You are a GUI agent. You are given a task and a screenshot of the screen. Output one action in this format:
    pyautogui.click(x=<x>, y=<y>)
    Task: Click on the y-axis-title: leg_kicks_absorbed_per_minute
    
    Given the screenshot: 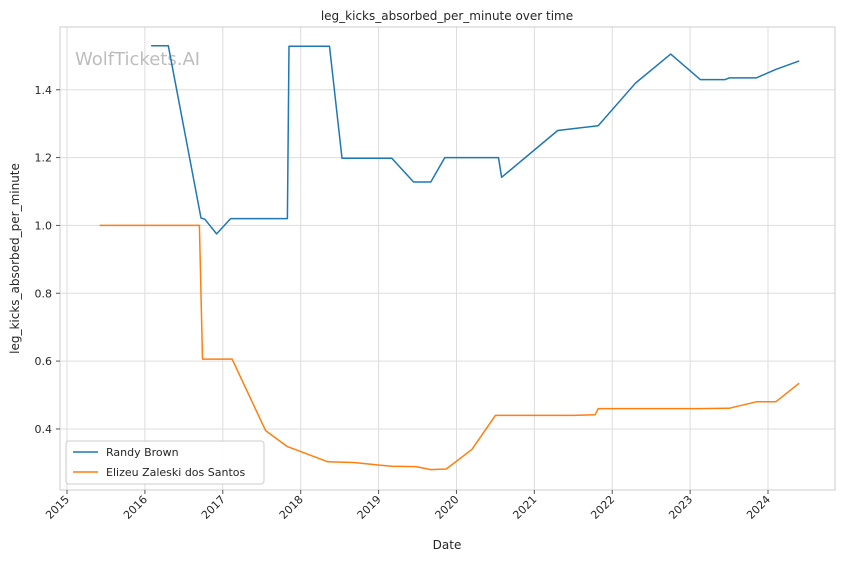 What is the action you would take?
    pyautogui.click(x=15, y=258)
    